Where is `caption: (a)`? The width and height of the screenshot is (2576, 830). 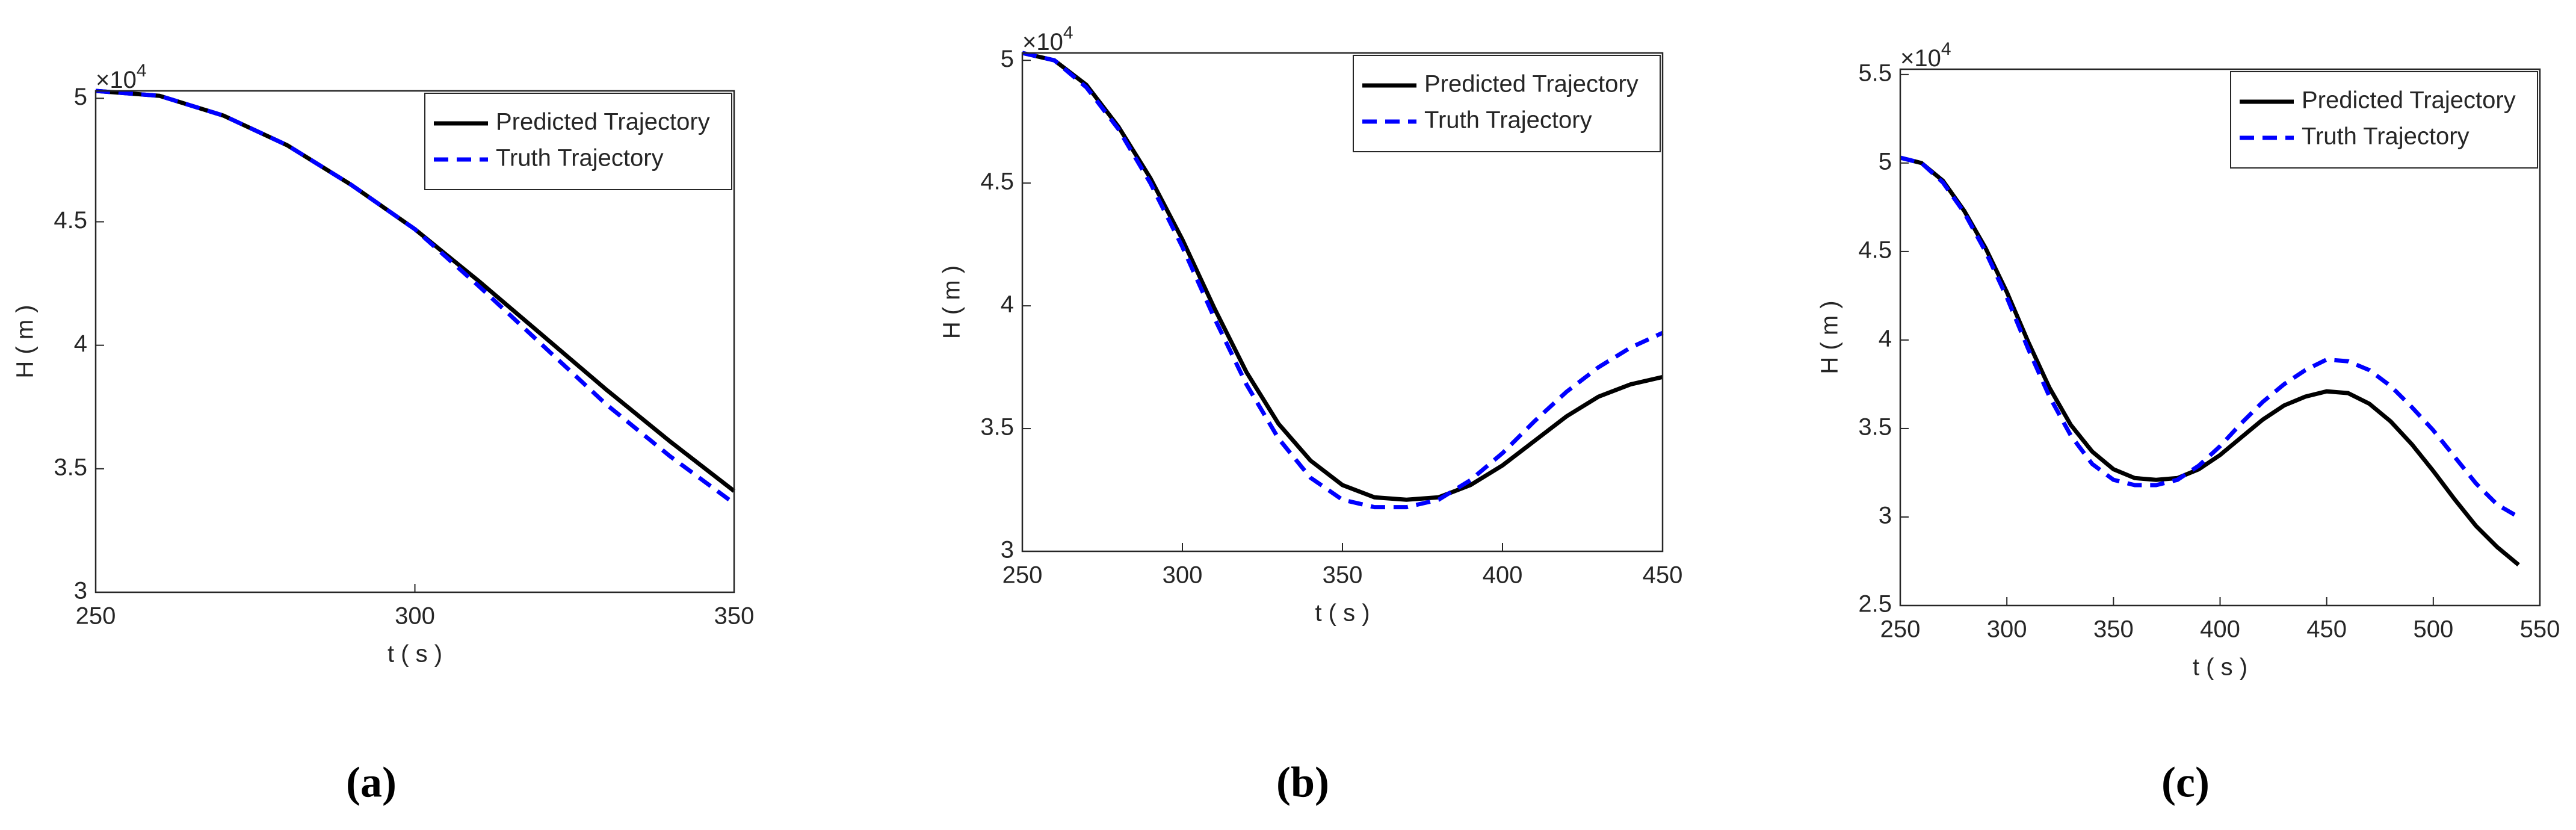
caption: (a) is located at coordinates (371, 782).